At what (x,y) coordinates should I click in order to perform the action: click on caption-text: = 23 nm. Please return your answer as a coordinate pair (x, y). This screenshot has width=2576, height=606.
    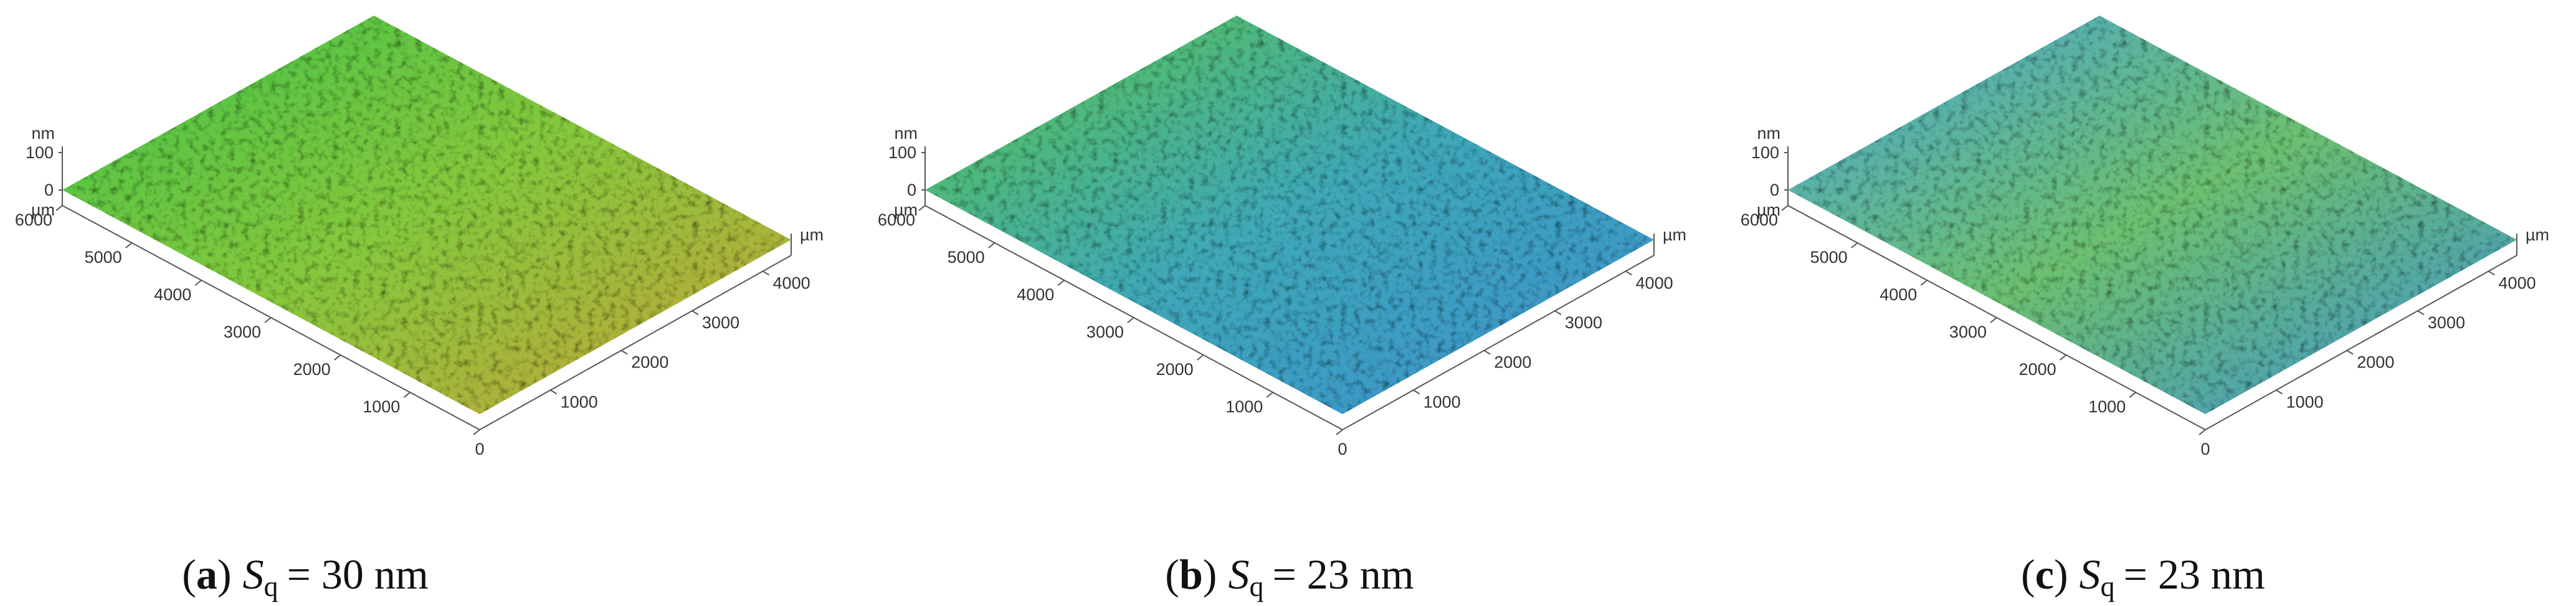
    Looking at the image, I should click on (1343, 574).